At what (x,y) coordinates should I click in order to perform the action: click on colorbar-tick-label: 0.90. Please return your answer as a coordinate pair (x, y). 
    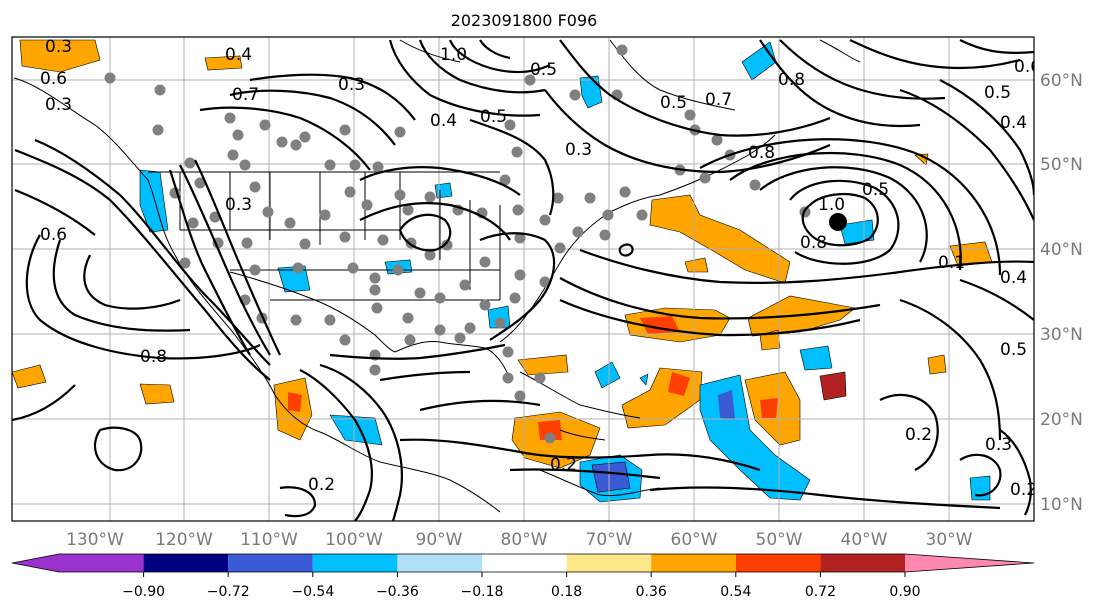
    Looking at the image, I should click on (904, 592).